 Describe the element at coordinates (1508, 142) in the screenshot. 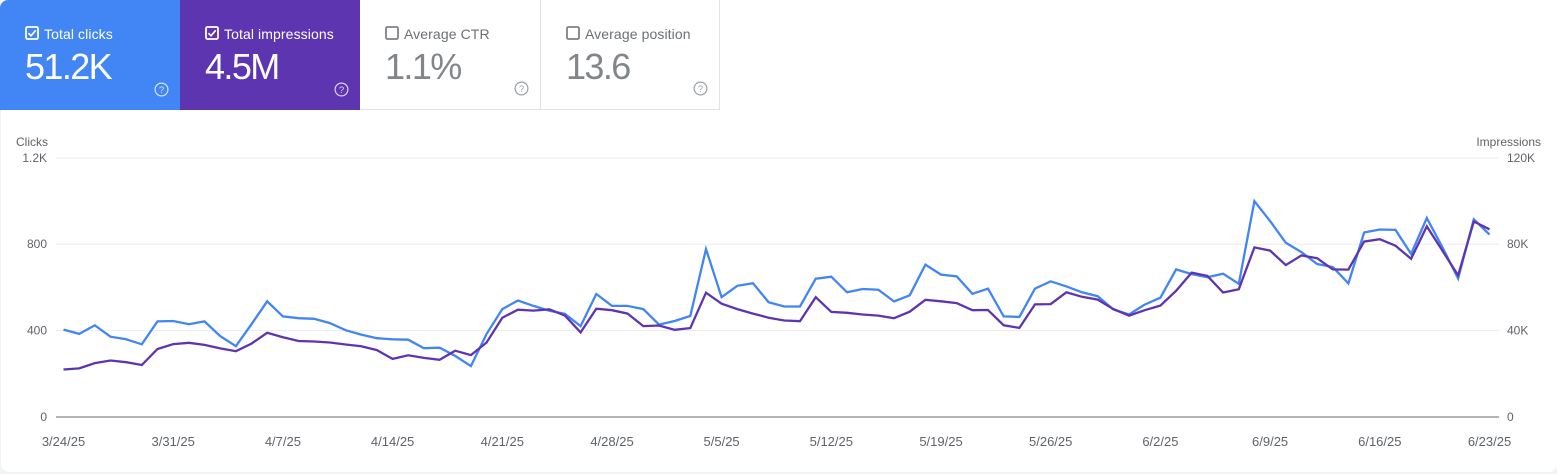

I see `svg-text: Impressions` at that location.